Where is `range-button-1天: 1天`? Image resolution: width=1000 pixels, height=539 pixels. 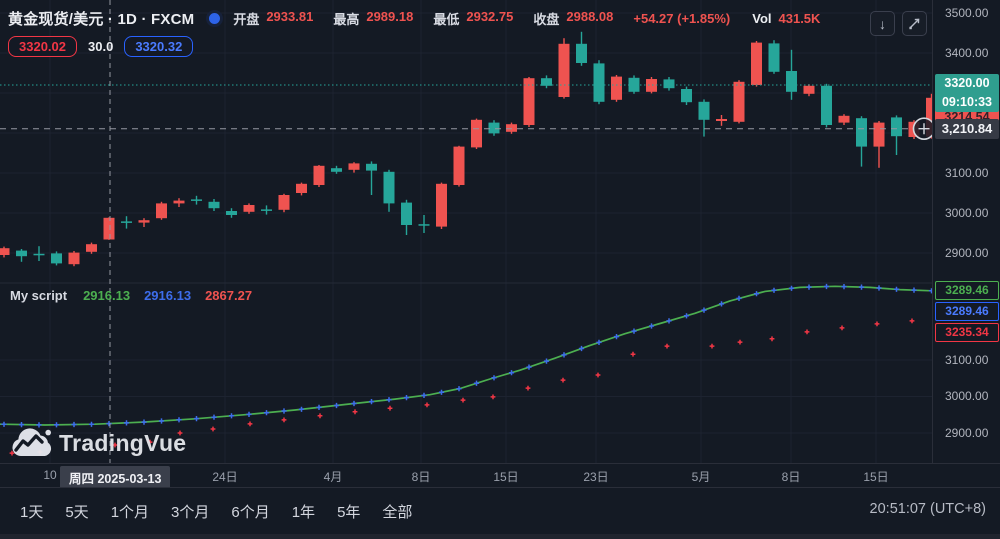
range-button-1天: 1天 is located at coordinates (32, 512).